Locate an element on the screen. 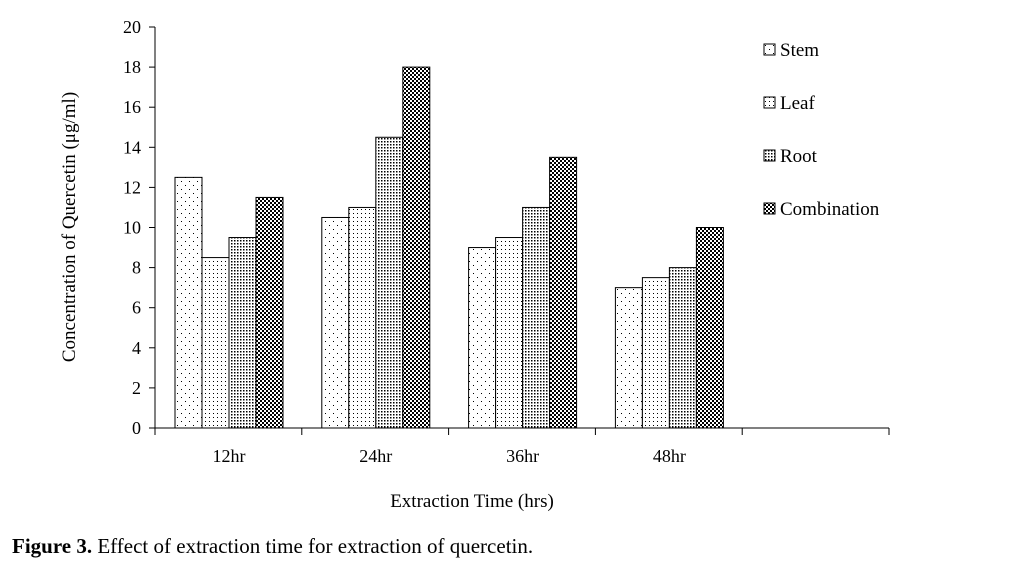 Image resolution: width=1033 pixels, height=565 pixels. figure-label: Figure 3. is located at coordinates (52, 546).